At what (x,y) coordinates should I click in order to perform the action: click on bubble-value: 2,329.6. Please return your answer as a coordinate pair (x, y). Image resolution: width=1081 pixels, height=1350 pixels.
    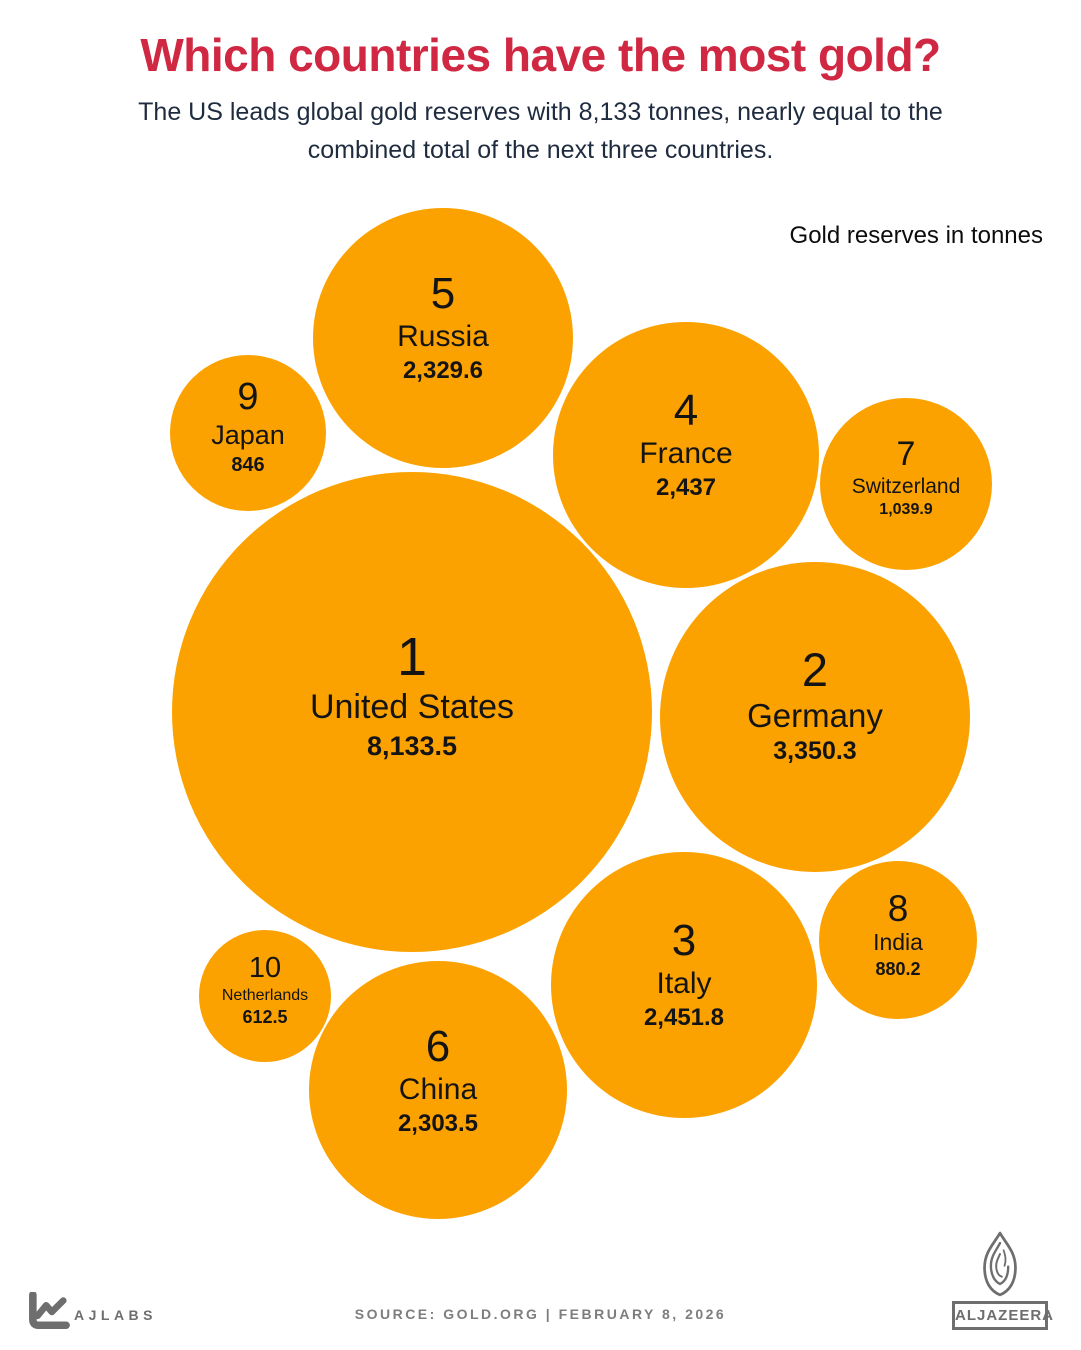
    Looking at the image, I should click on (443, 371).